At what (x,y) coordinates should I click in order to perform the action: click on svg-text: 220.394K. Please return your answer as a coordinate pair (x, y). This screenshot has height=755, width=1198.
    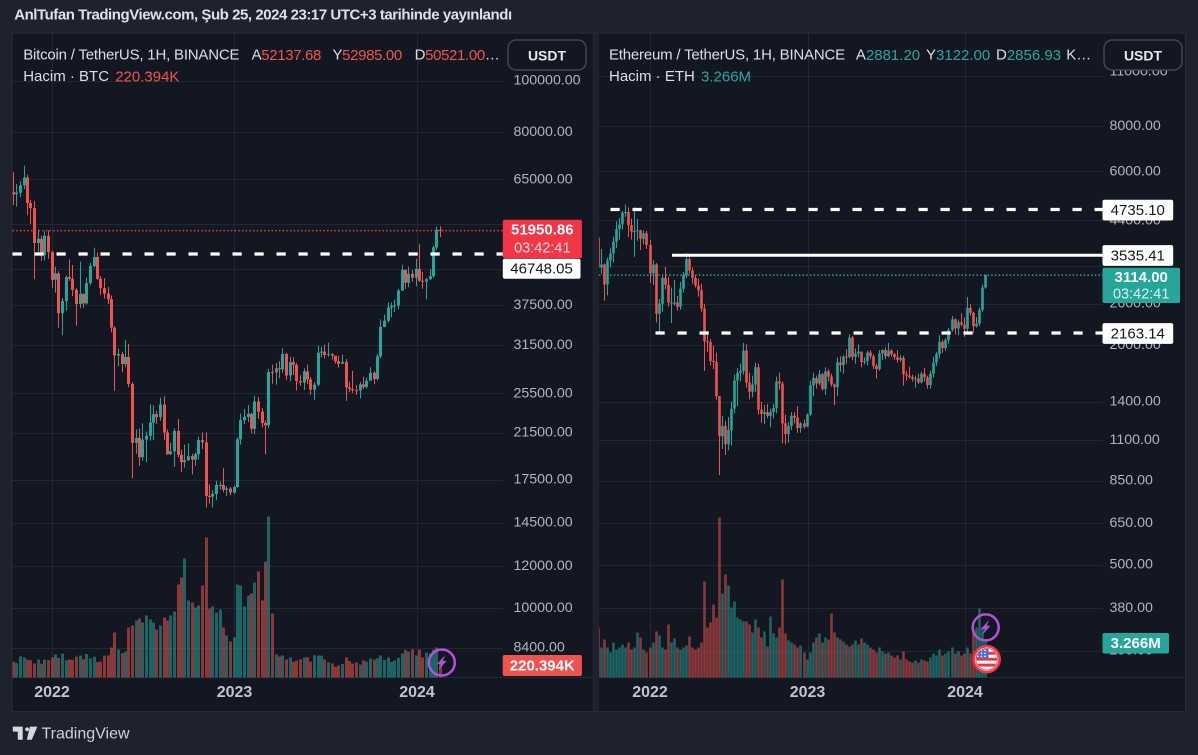
    Looking at the image, I should click on (542, 665).